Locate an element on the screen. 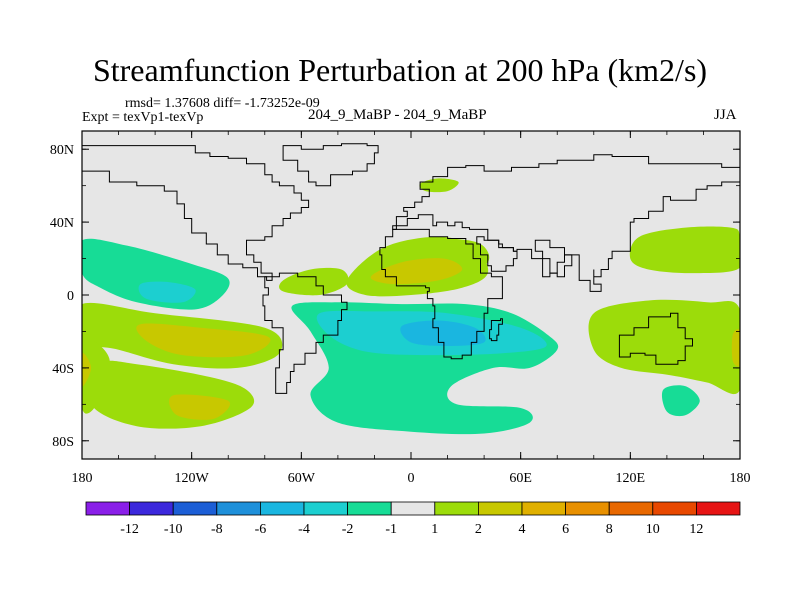  colorbar: -12 -10 -8 -6 -4 -2 -1 1 2 4 6 8 10 12 is located at coordinates (413, 519).